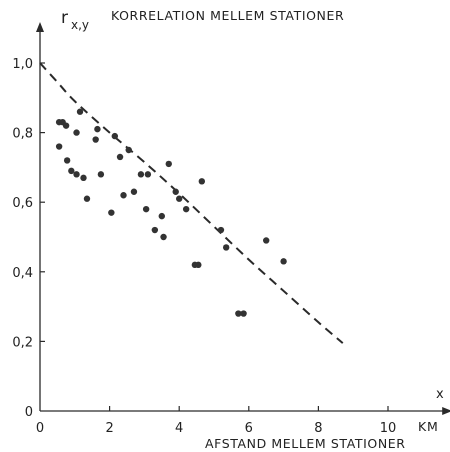 The width and height of the screenshot is (450, 452). I want to click on y-tick-label: 0,4, so click(22, 273).